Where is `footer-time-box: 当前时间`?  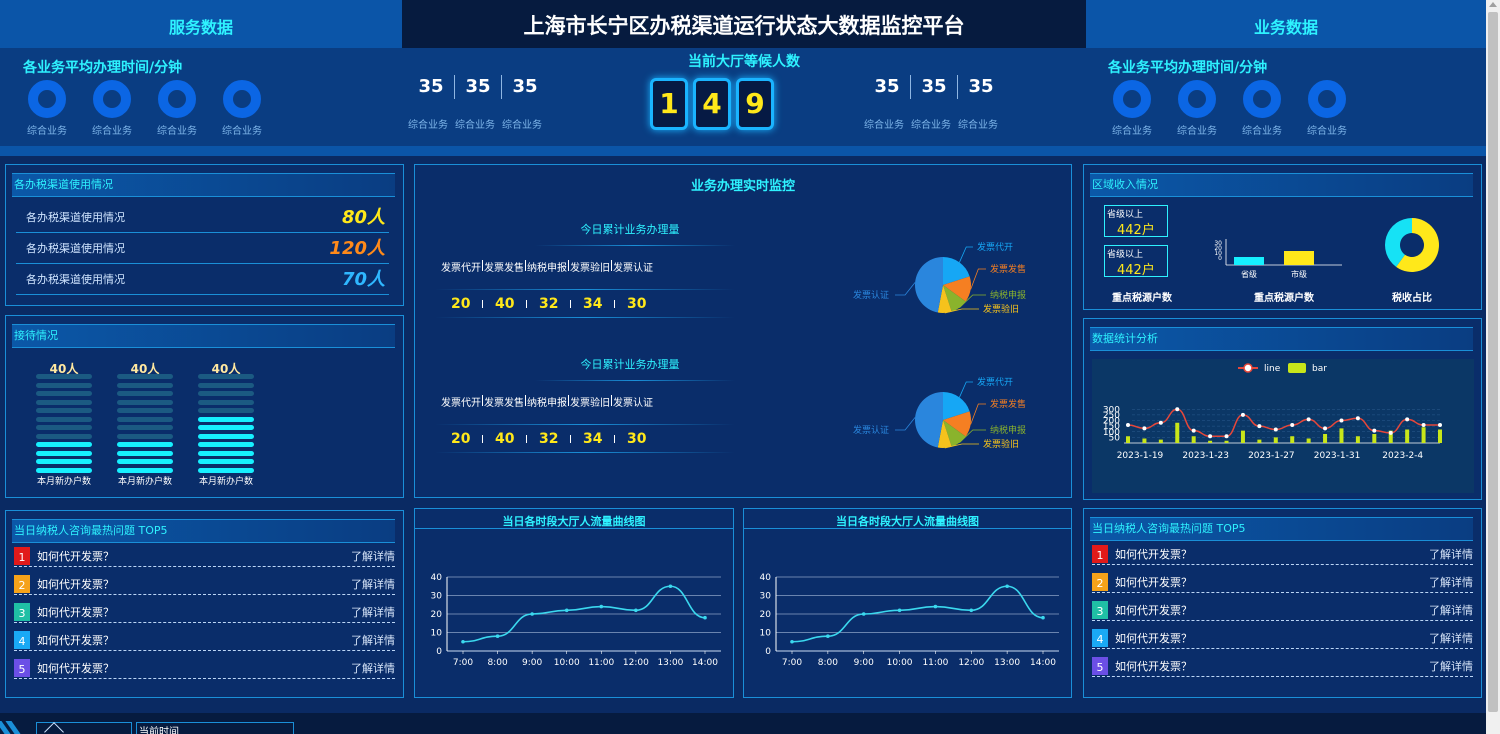 footer-time-box: 当前时间 is located at coordinates (215, 728).